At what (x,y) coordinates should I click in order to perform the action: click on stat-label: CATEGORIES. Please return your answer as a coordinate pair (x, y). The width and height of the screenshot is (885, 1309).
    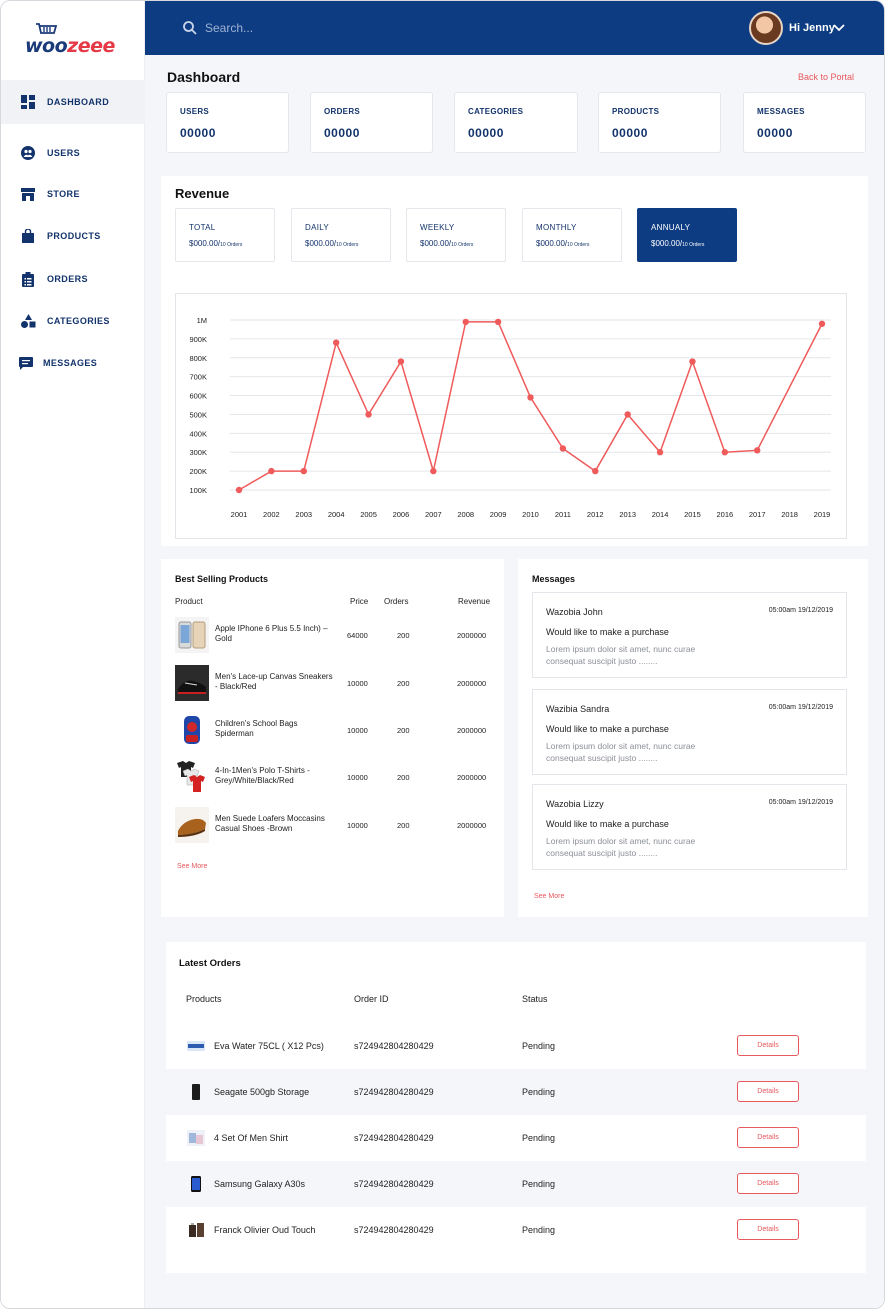
    Looking at the image, I should click on (496, 111).